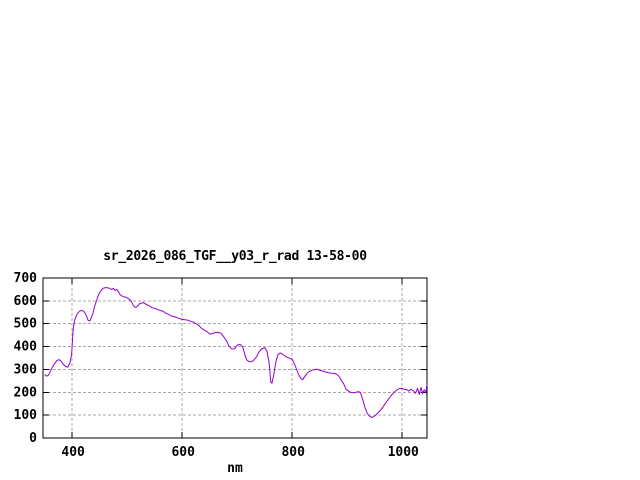  What do you see at coordinates (235, 256) in the screenshot?
I see `chart-title: sr_2026_086_TGF__y03_r_rad 13-58-00` at bounding box center [235, 256].